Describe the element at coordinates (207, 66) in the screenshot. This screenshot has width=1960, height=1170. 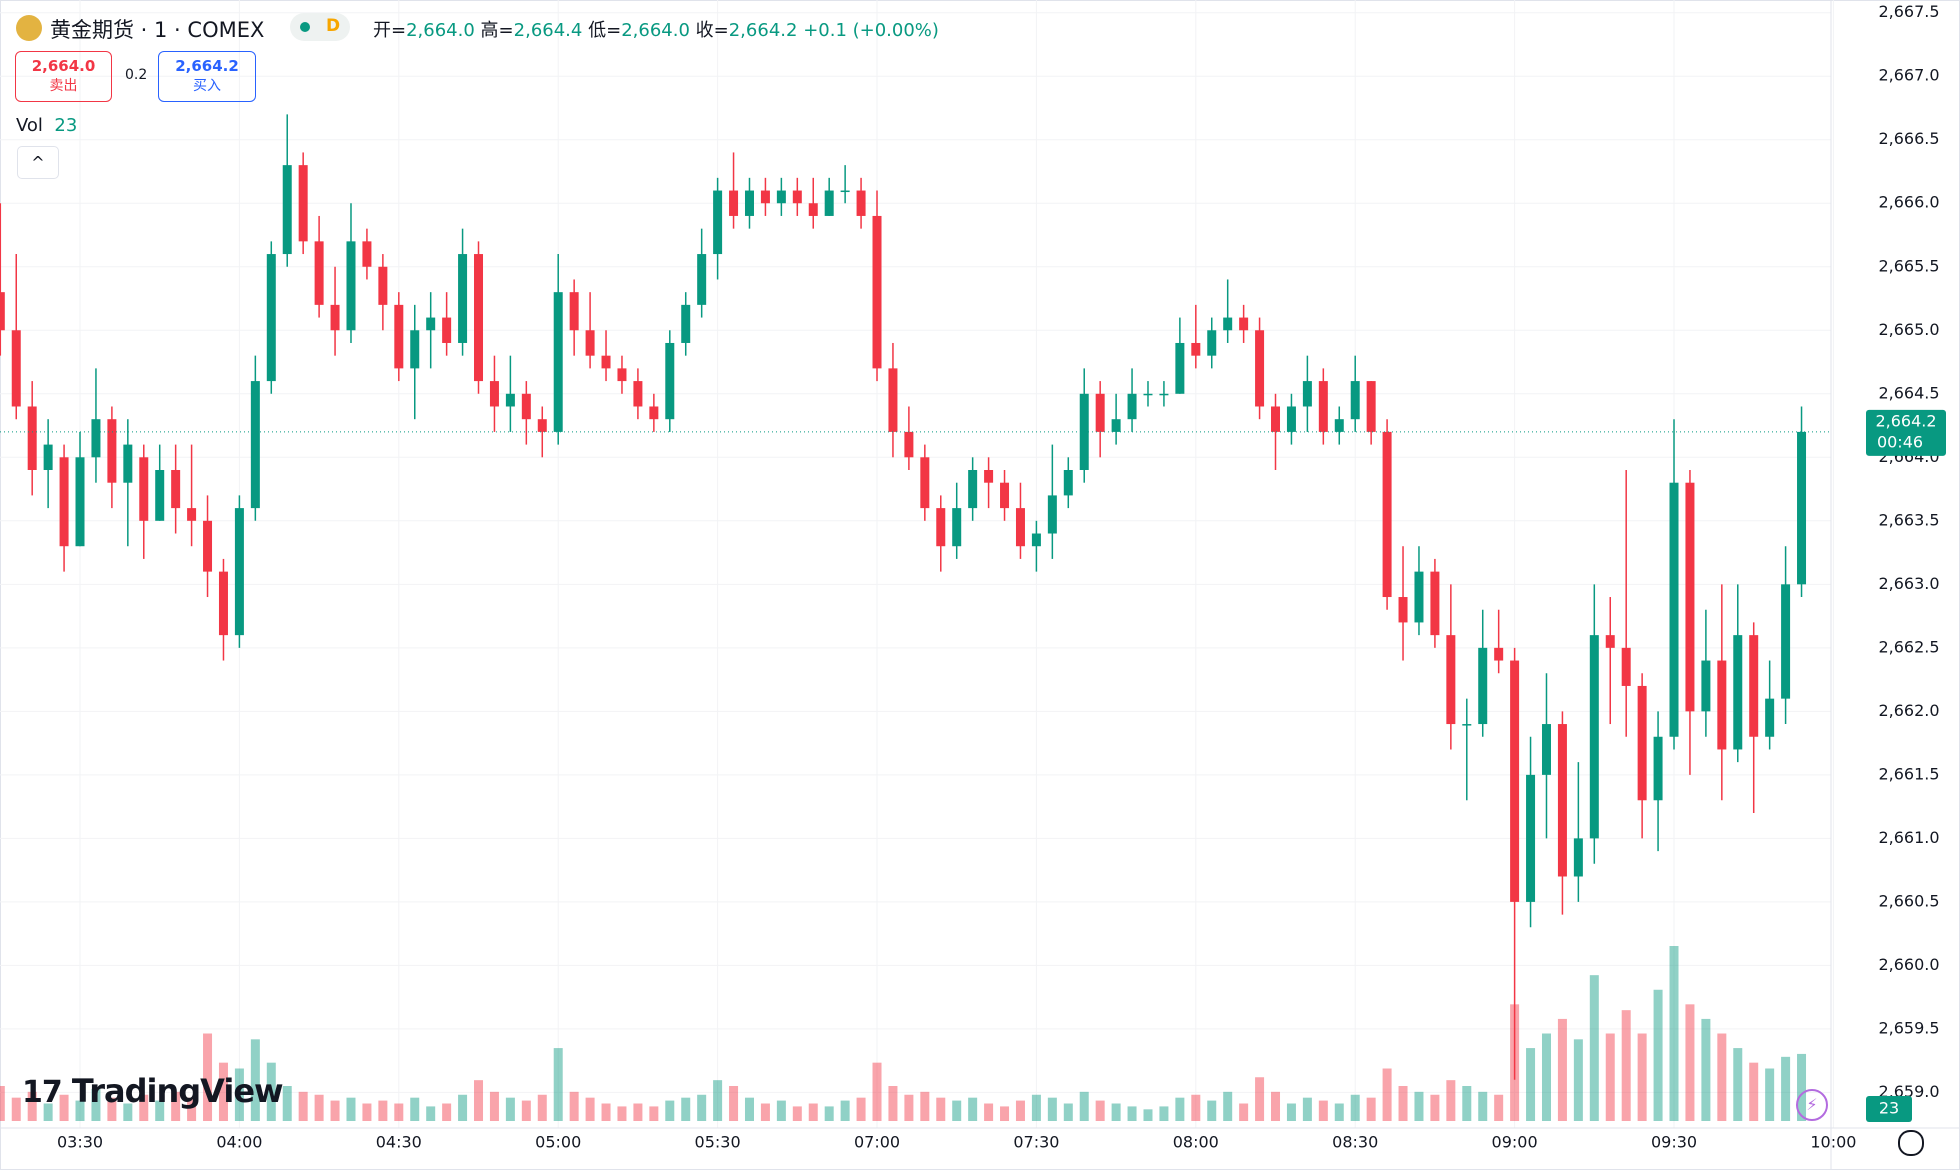
I see `buy-price: 2,664.2` at that location.